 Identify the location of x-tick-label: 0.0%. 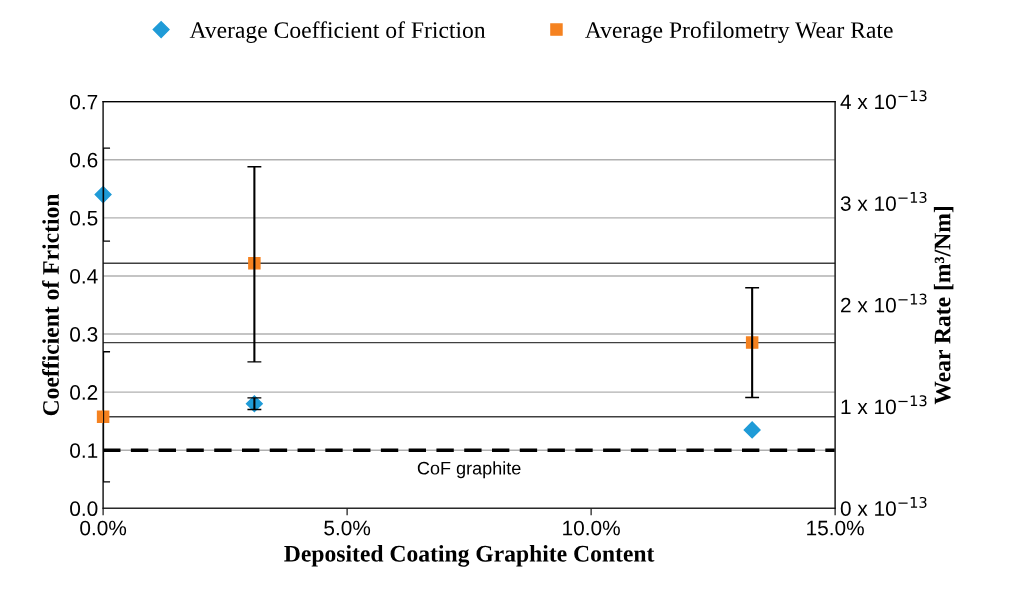
(103, 528).